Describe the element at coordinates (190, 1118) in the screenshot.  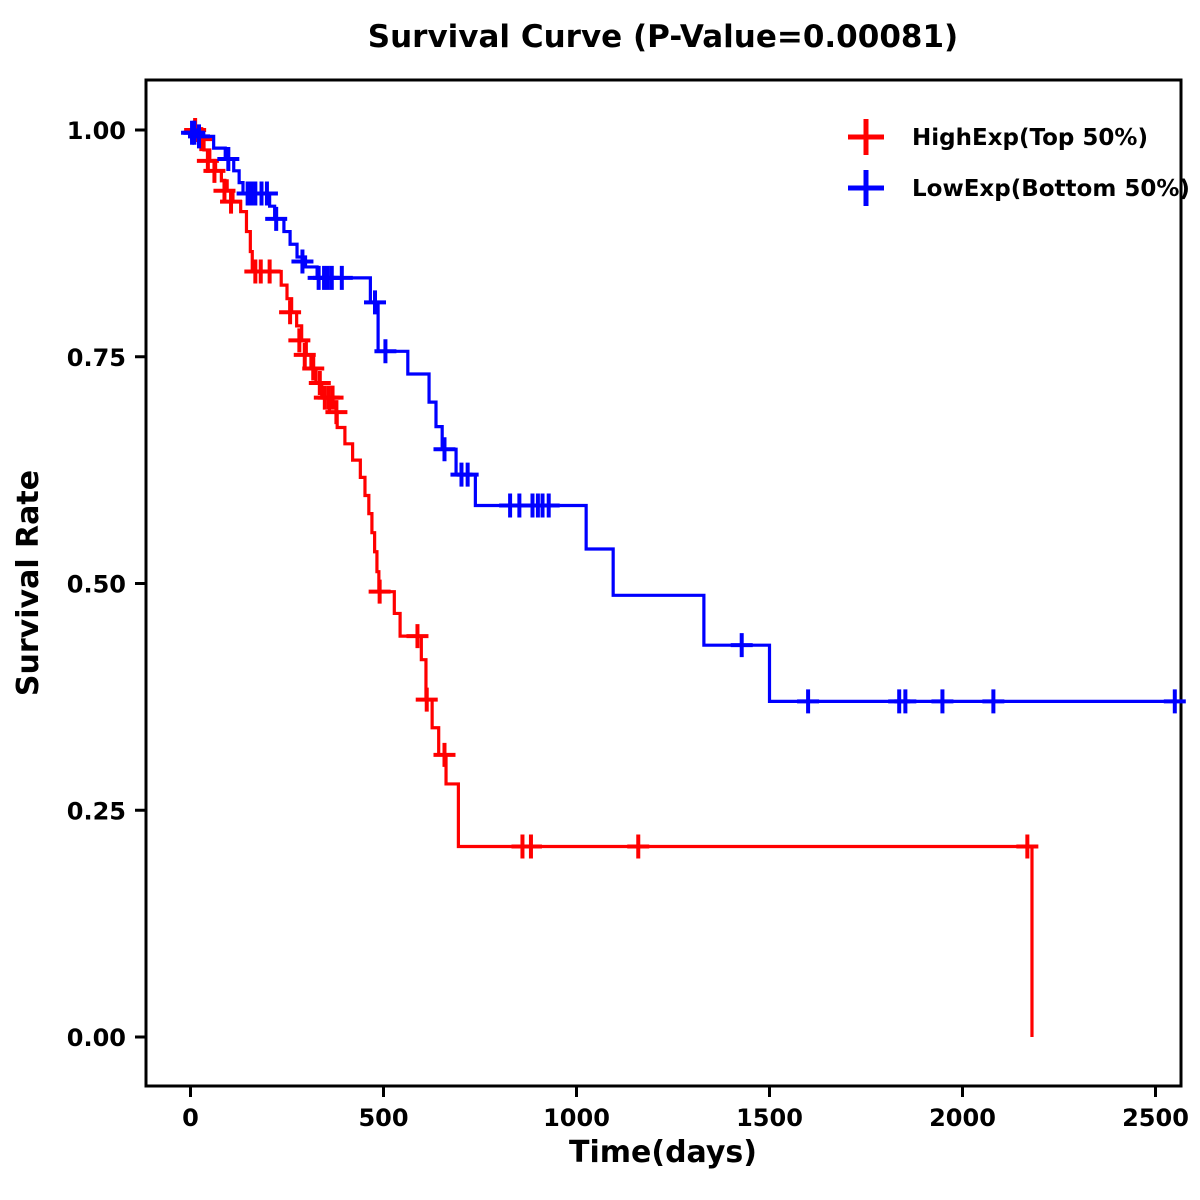
I see `x-tick-label: 0` at that location.